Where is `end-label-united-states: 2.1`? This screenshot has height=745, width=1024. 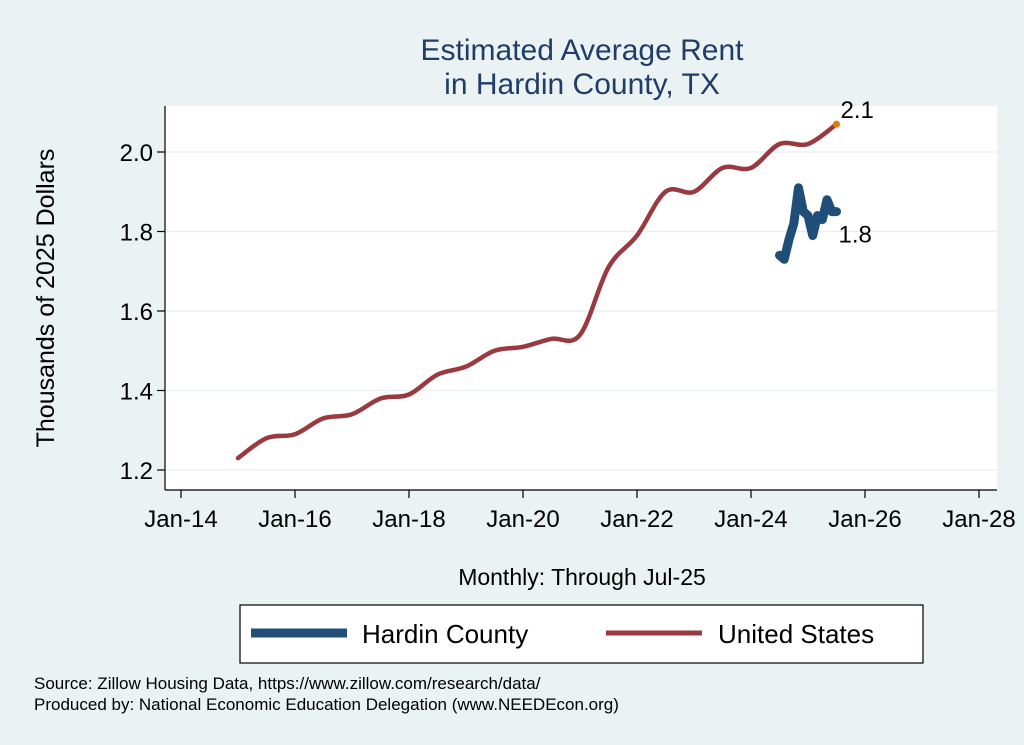
end-label-united-states: 2.1 is located at coordinates (857, 110).